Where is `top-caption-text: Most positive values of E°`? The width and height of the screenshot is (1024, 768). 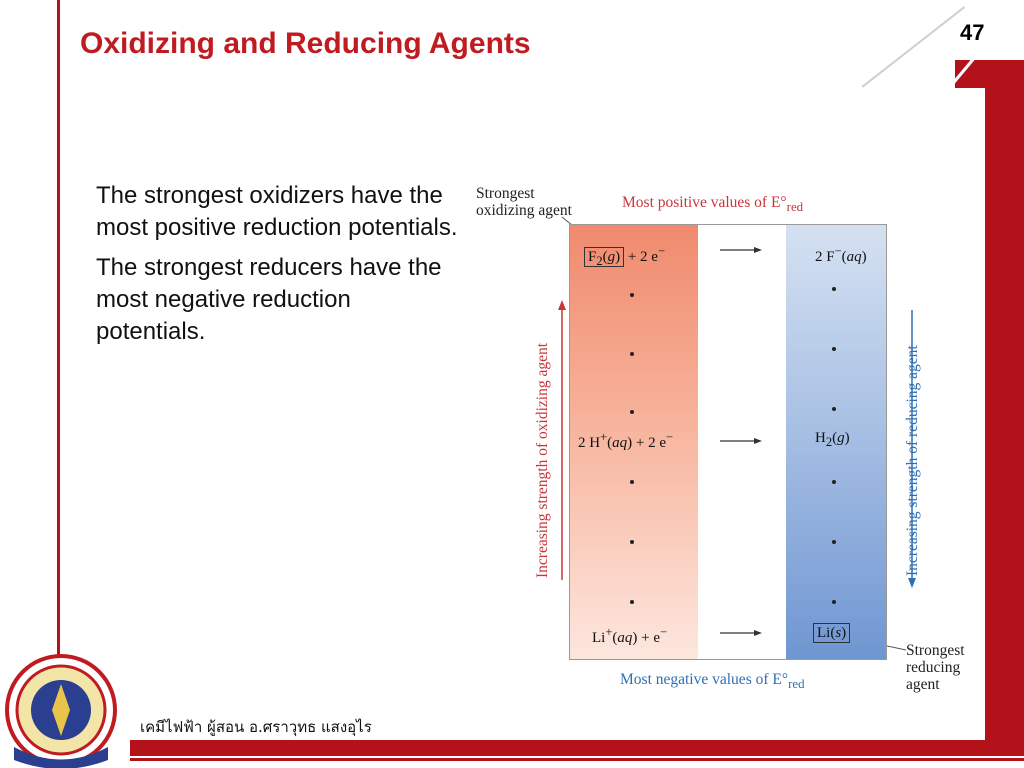
top-caption-text: Most positive values of E° is located at coordinates (704, 202).